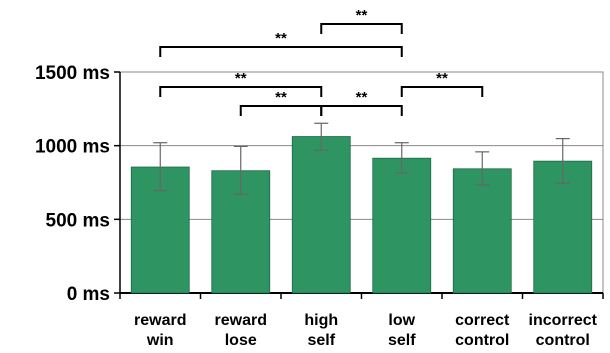 This screenshot has height=353, width=610. What do you see at coordinates (160, 340) in the screenshot?
I see `category-label: win` at bounding box center [160, 340].